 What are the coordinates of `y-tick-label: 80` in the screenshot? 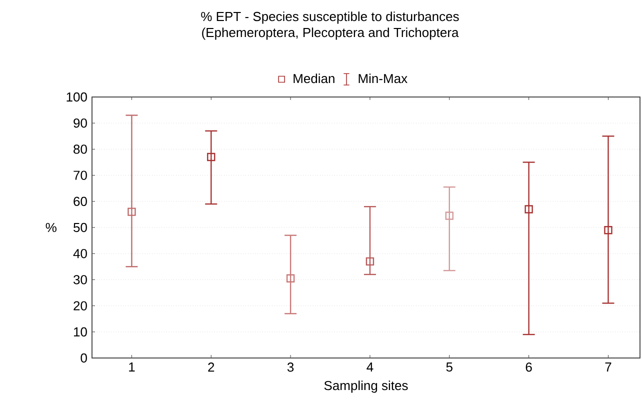 It's located at (80, 149).